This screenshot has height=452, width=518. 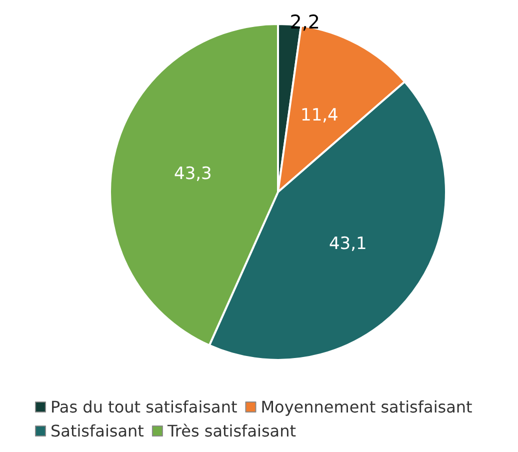 What do you see at coordinates (366, 407) in the screenshot?
I see `legend-label: Moyennement satisfaisant` at bounding box center [366, 407].